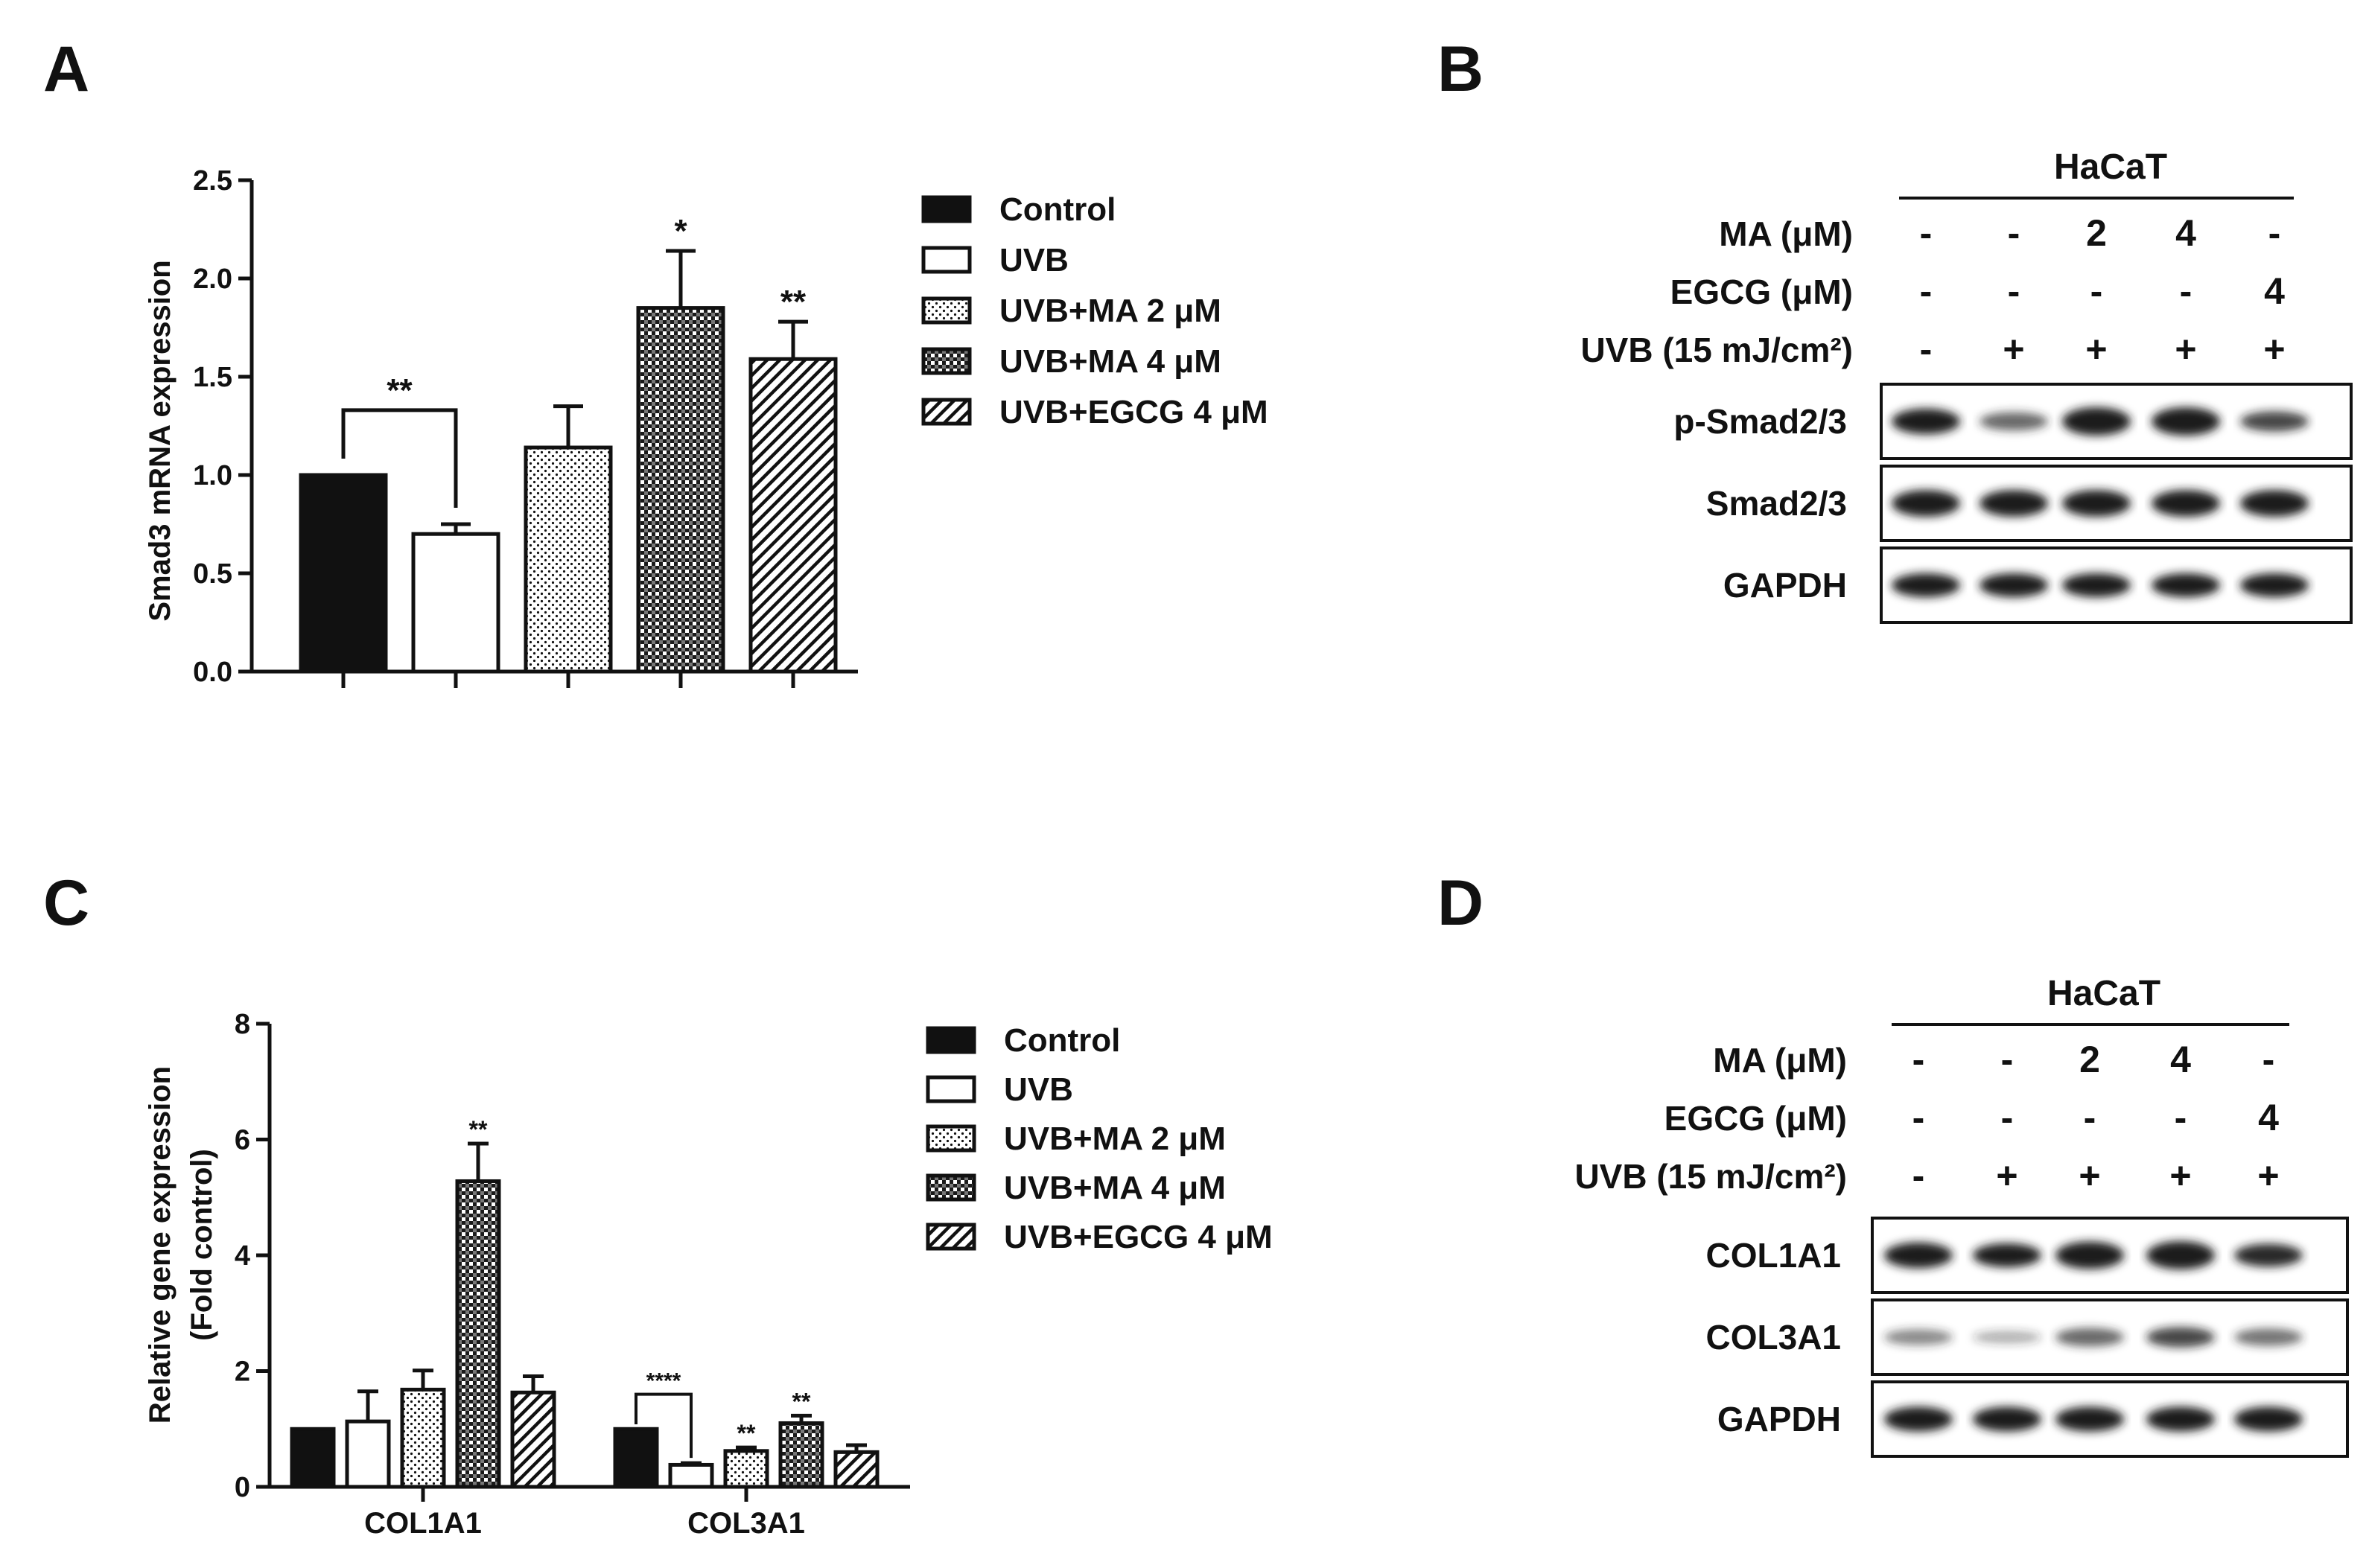  Describe the element at coordinates (1780, 1060) in the screenshot. I see `blot-condition-label: MA (μM)` at that location.